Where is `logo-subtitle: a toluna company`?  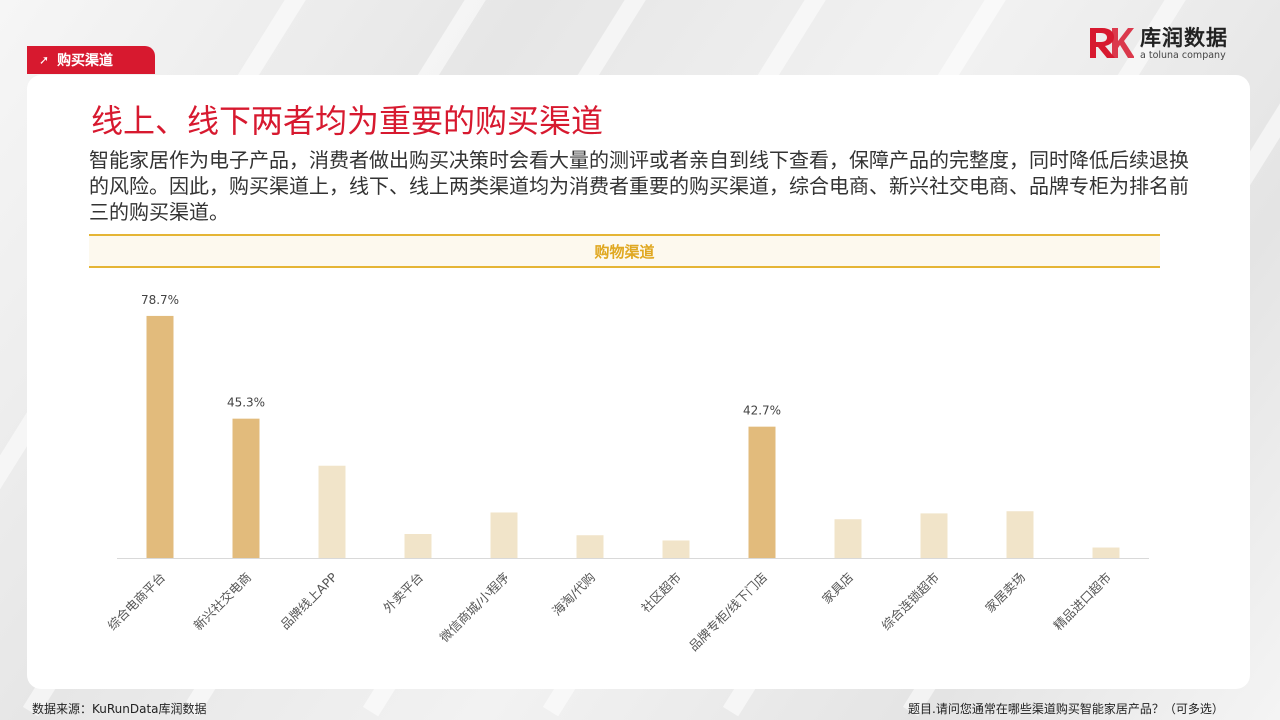
logo-subtitle: a toluna company is located at coordinates (1183, 55).